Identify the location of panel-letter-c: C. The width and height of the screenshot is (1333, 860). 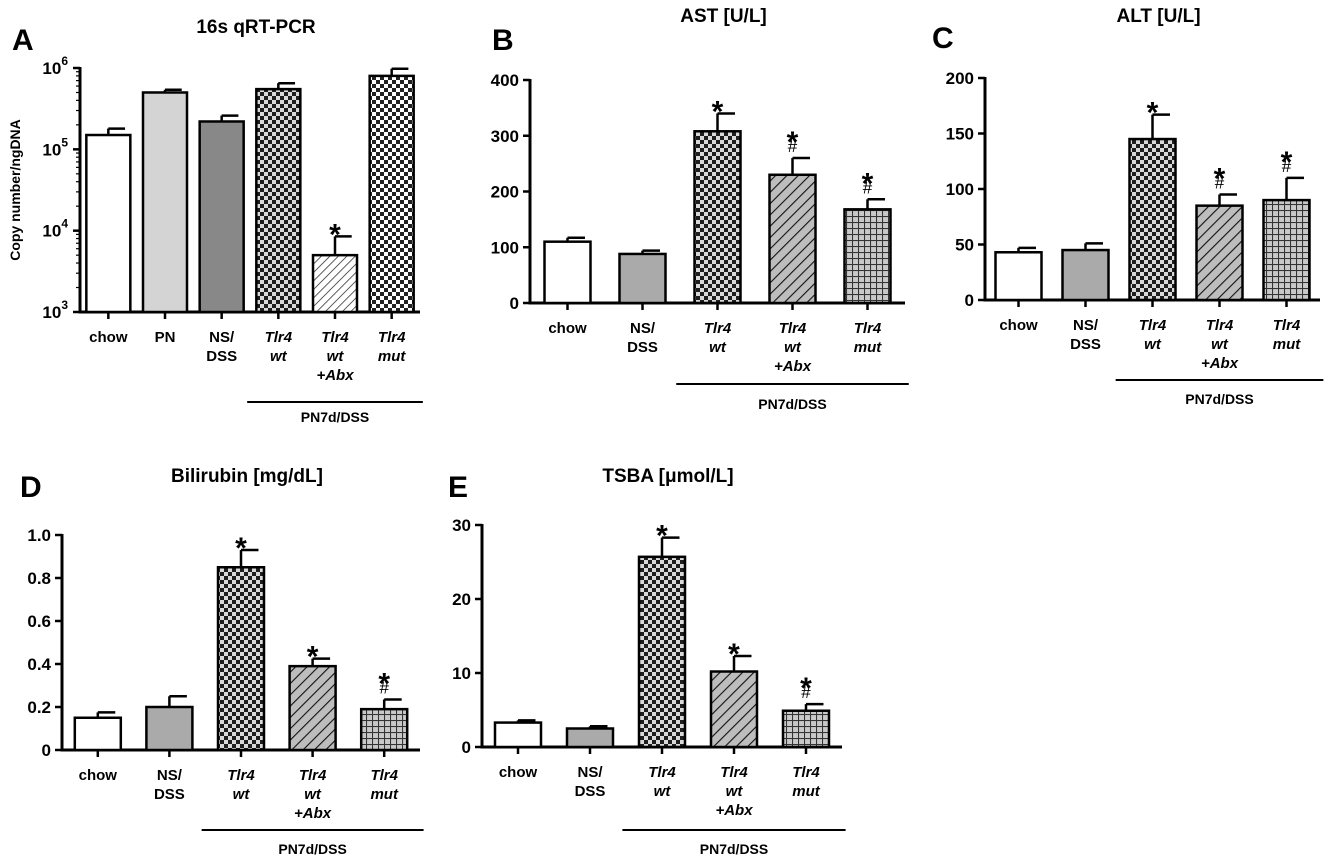
(943, 38).